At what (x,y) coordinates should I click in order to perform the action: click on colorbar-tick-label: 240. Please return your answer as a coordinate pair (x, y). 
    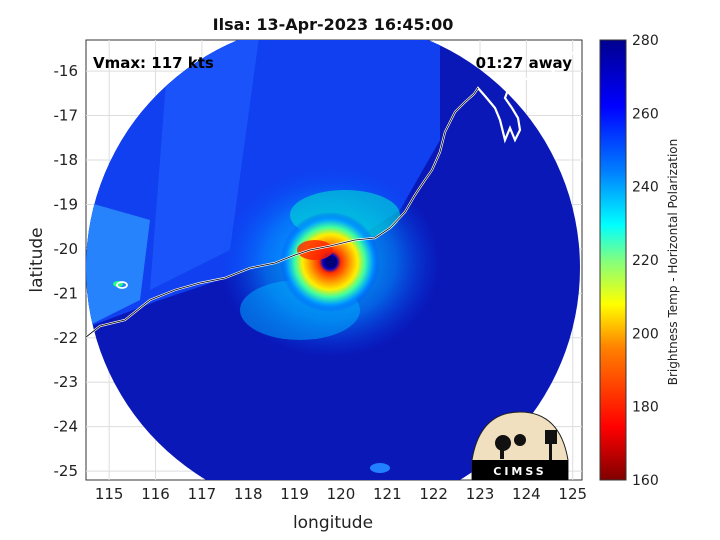
    Looking at the image, I should click on (645, 188).